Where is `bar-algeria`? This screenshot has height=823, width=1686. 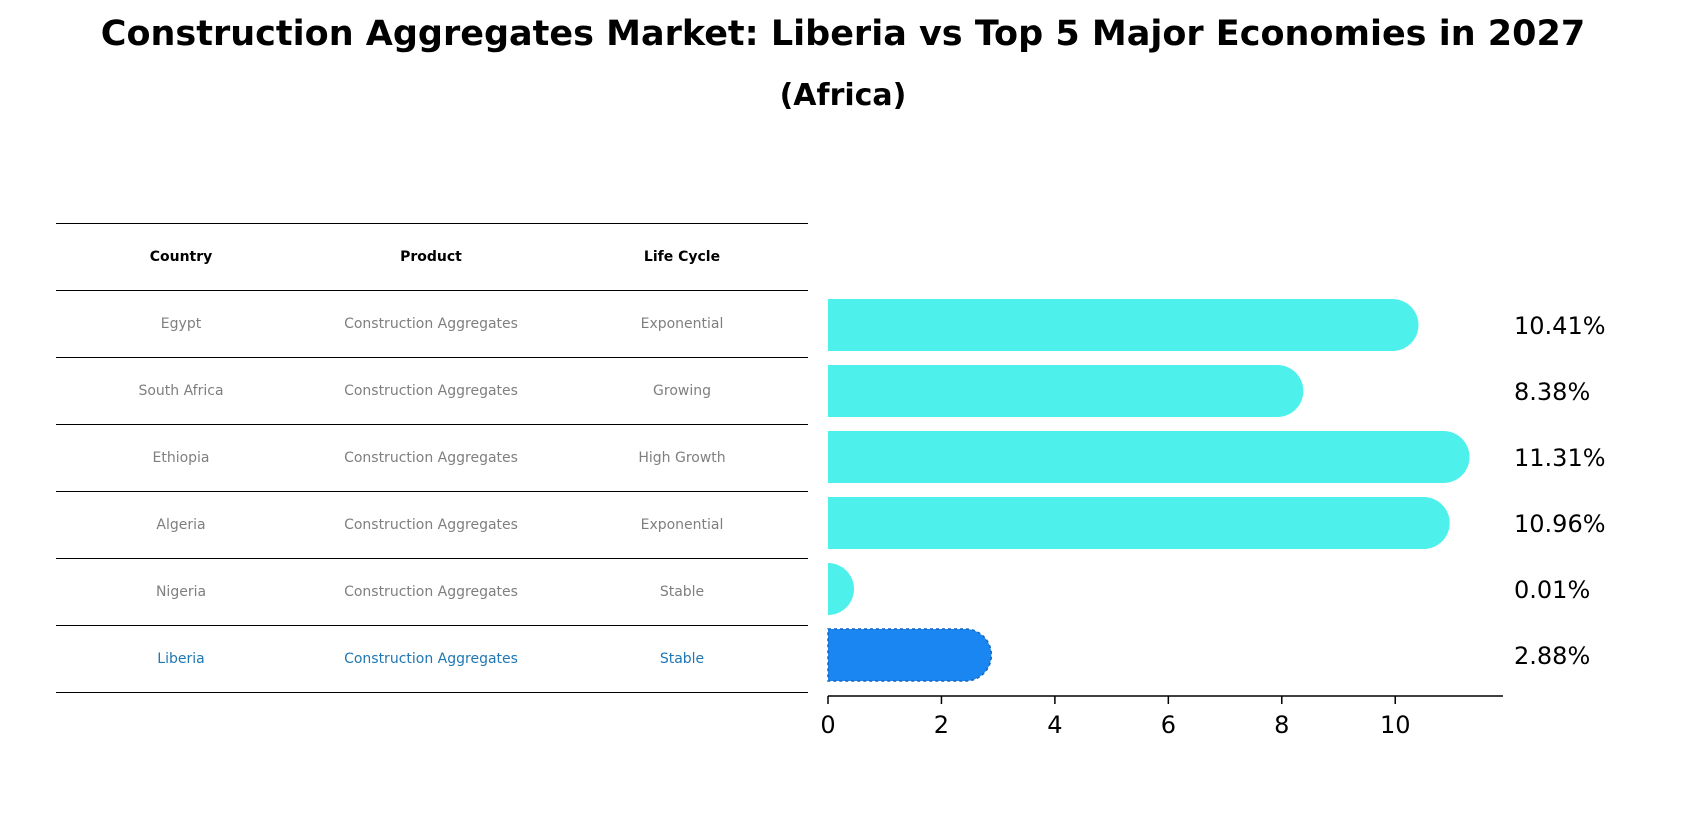
bar-algeria is located at coordinates (1139, 523).